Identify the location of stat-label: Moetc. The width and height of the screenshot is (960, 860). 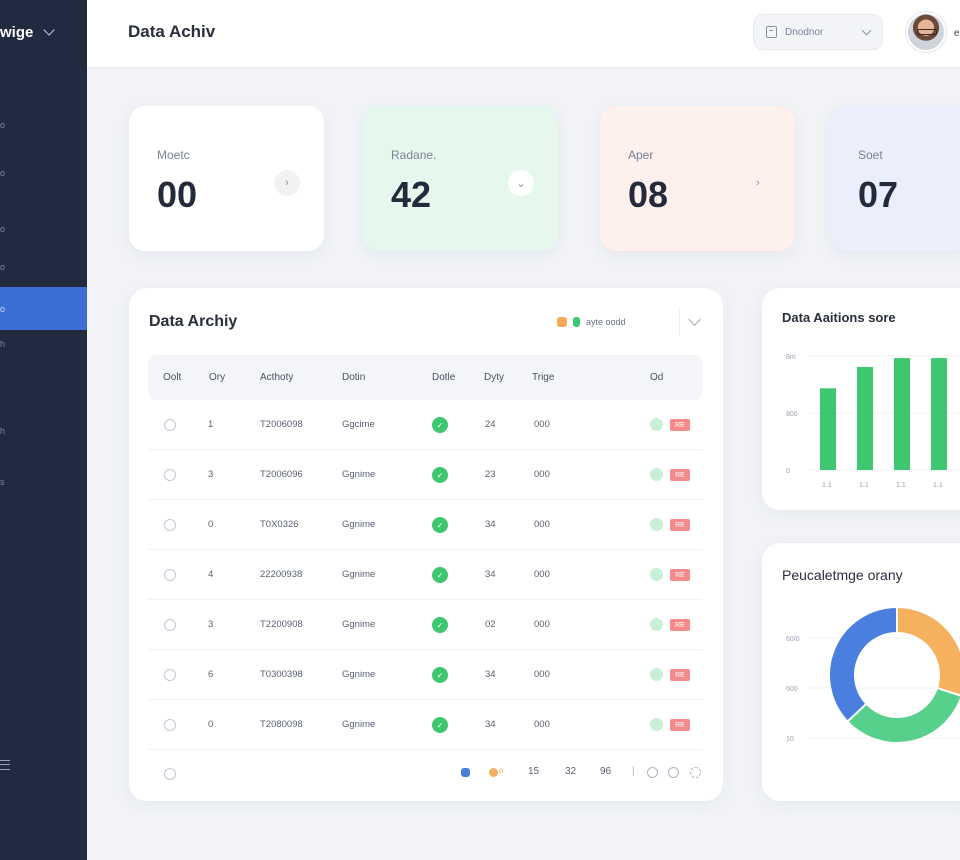
(173, 155).